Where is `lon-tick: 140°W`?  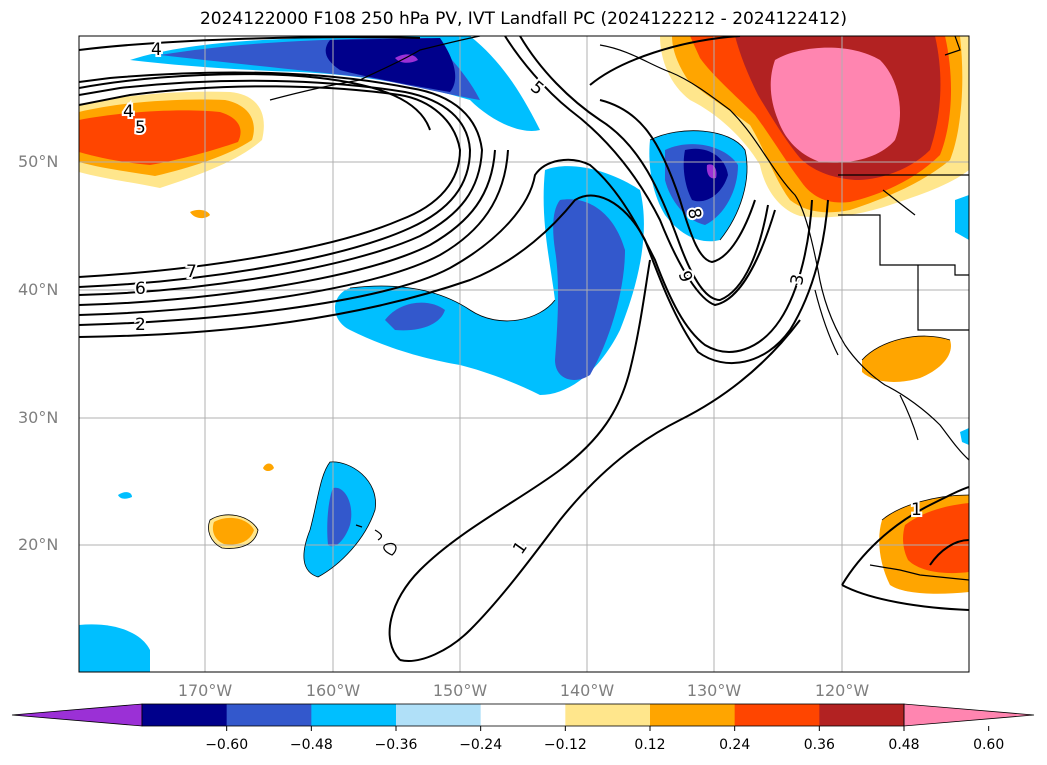
lon-tick: 140°W is located at coordinates (587, 690).